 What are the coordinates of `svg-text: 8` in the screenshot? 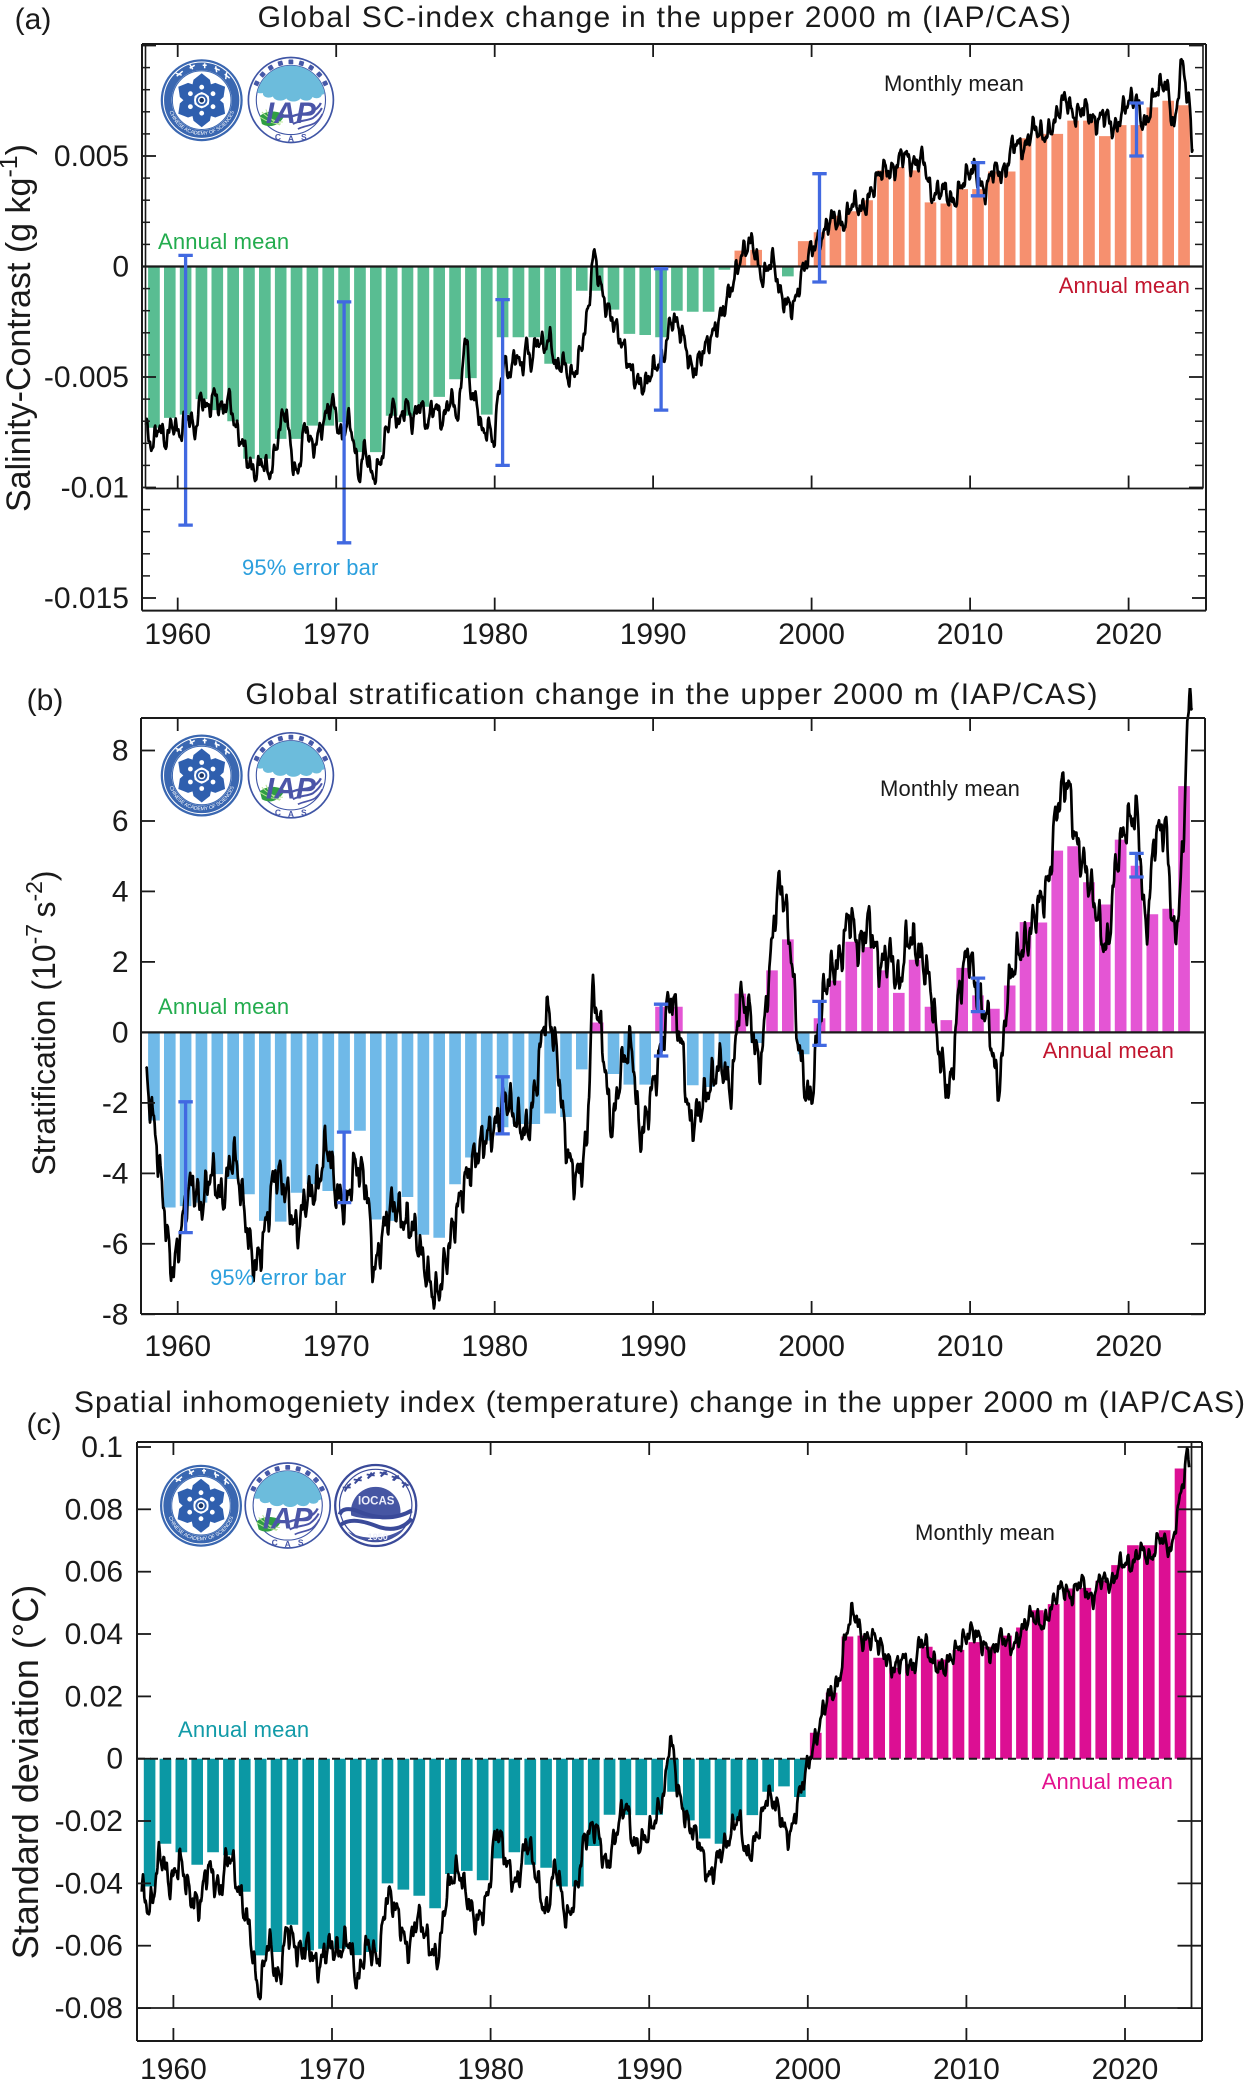 It's located at (120, 751).